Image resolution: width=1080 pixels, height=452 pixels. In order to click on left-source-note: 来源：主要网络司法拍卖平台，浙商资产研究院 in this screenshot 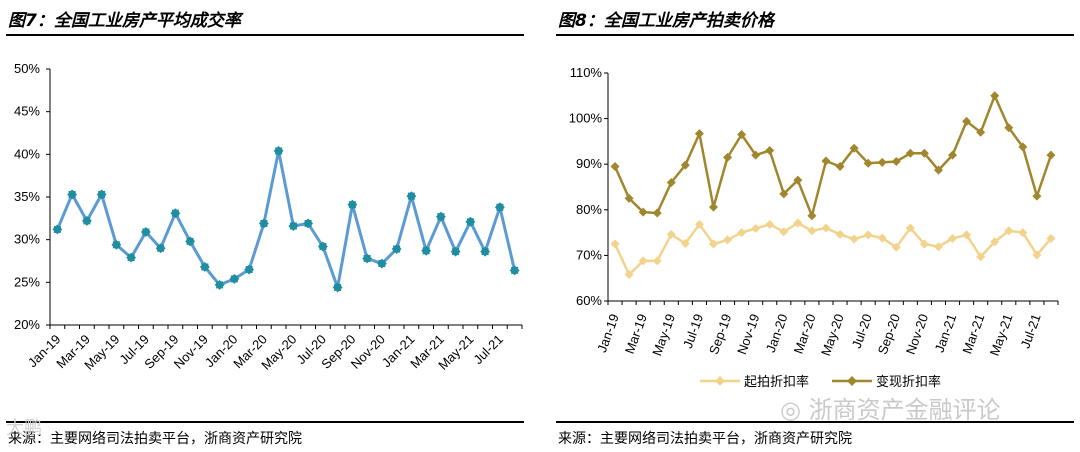, I will do `click(155, 439)`.